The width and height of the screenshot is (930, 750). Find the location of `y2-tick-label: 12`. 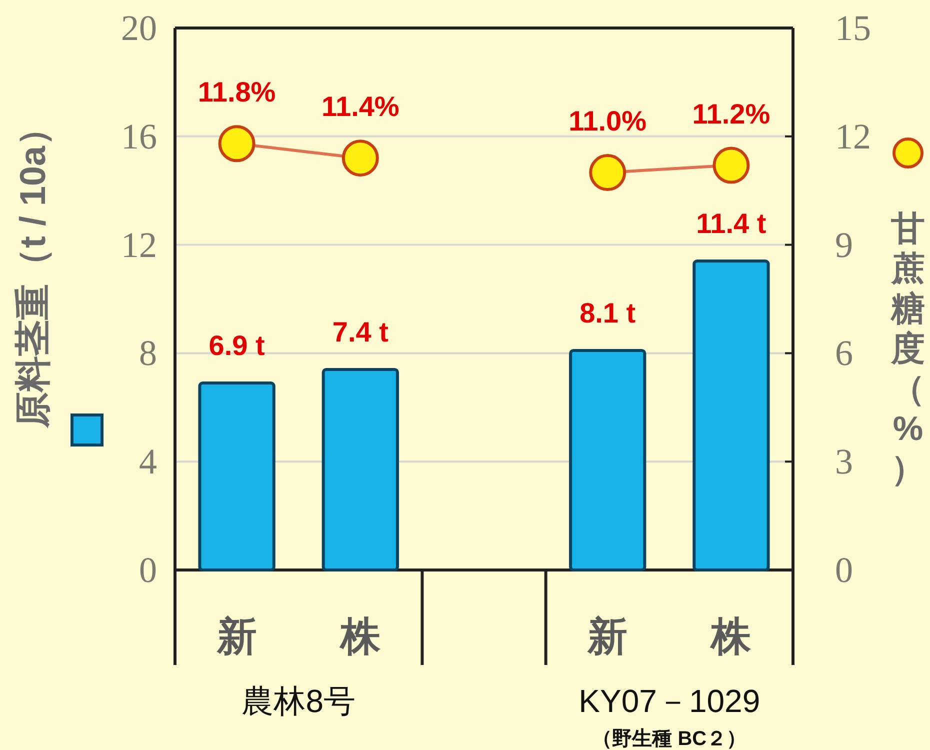

y2-tick-label: 12 is located at coordinates (853, 136).